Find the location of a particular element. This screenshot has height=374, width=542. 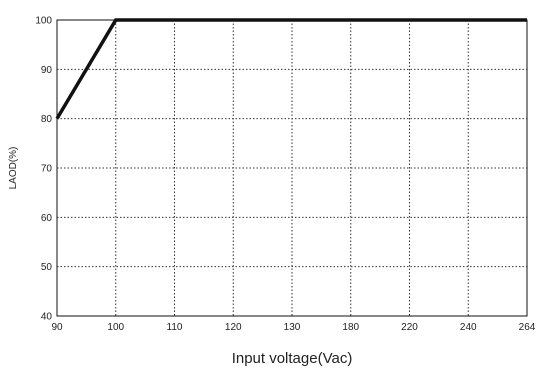

x-tick-label: 100 is located at coordinates (115, 327).